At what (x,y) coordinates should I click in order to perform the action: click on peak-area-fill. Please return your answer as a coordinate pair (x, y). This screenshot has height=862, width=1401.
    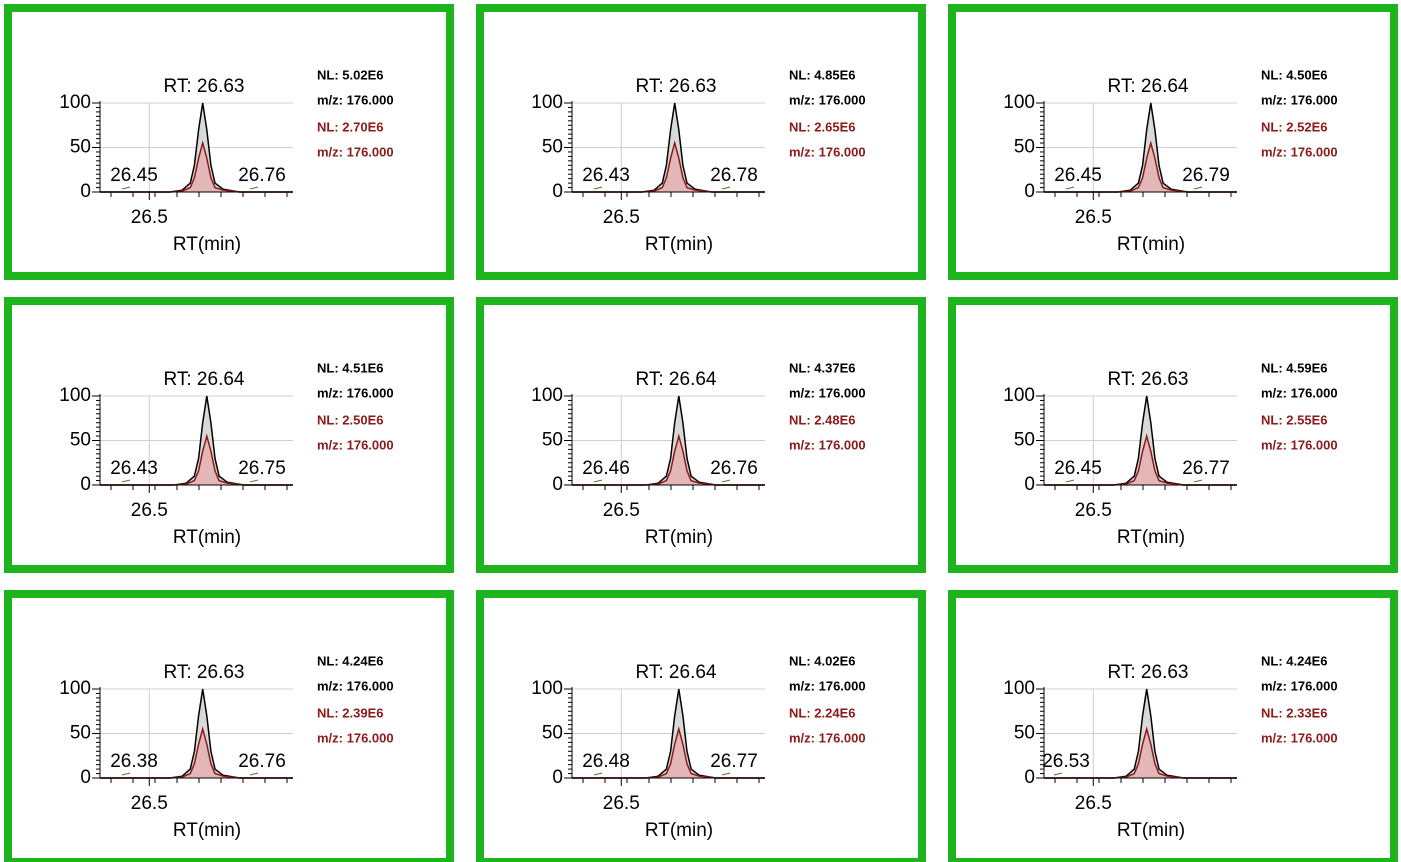
    Looking at the image, I should click on (196, 167).